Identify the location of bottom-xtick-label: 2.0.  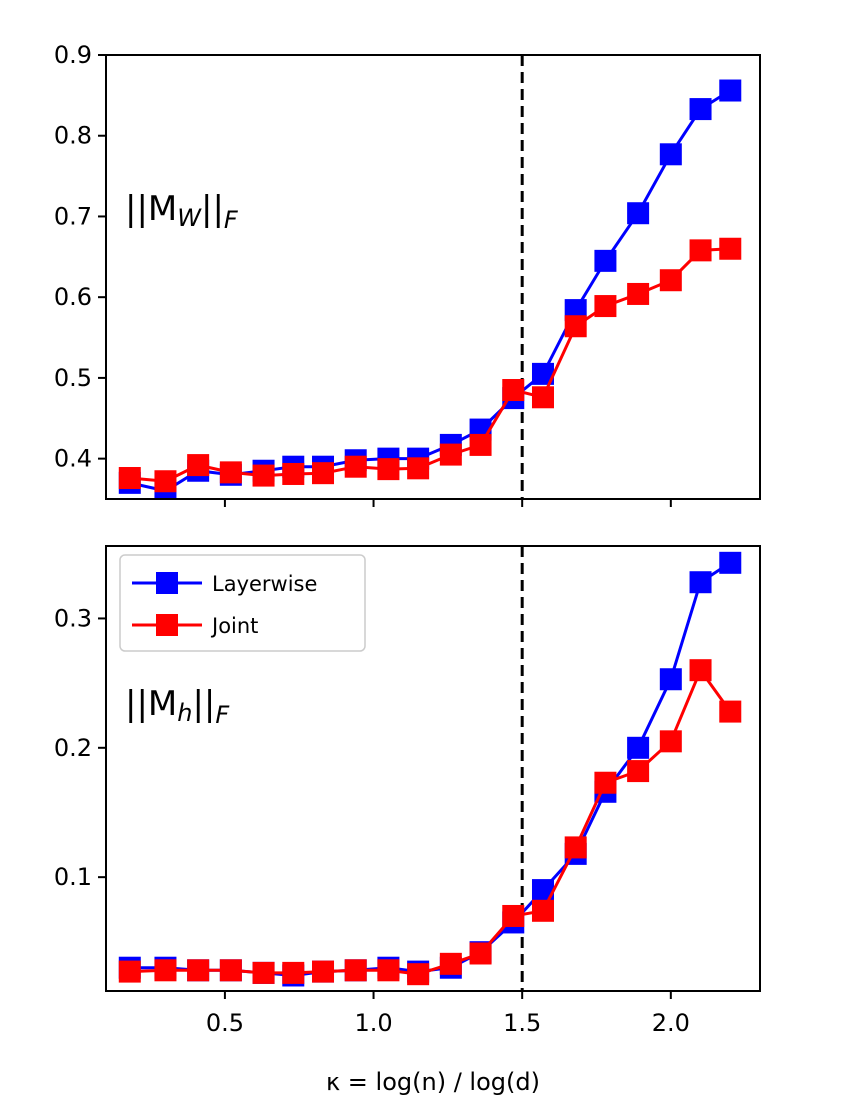
(671, 1023).